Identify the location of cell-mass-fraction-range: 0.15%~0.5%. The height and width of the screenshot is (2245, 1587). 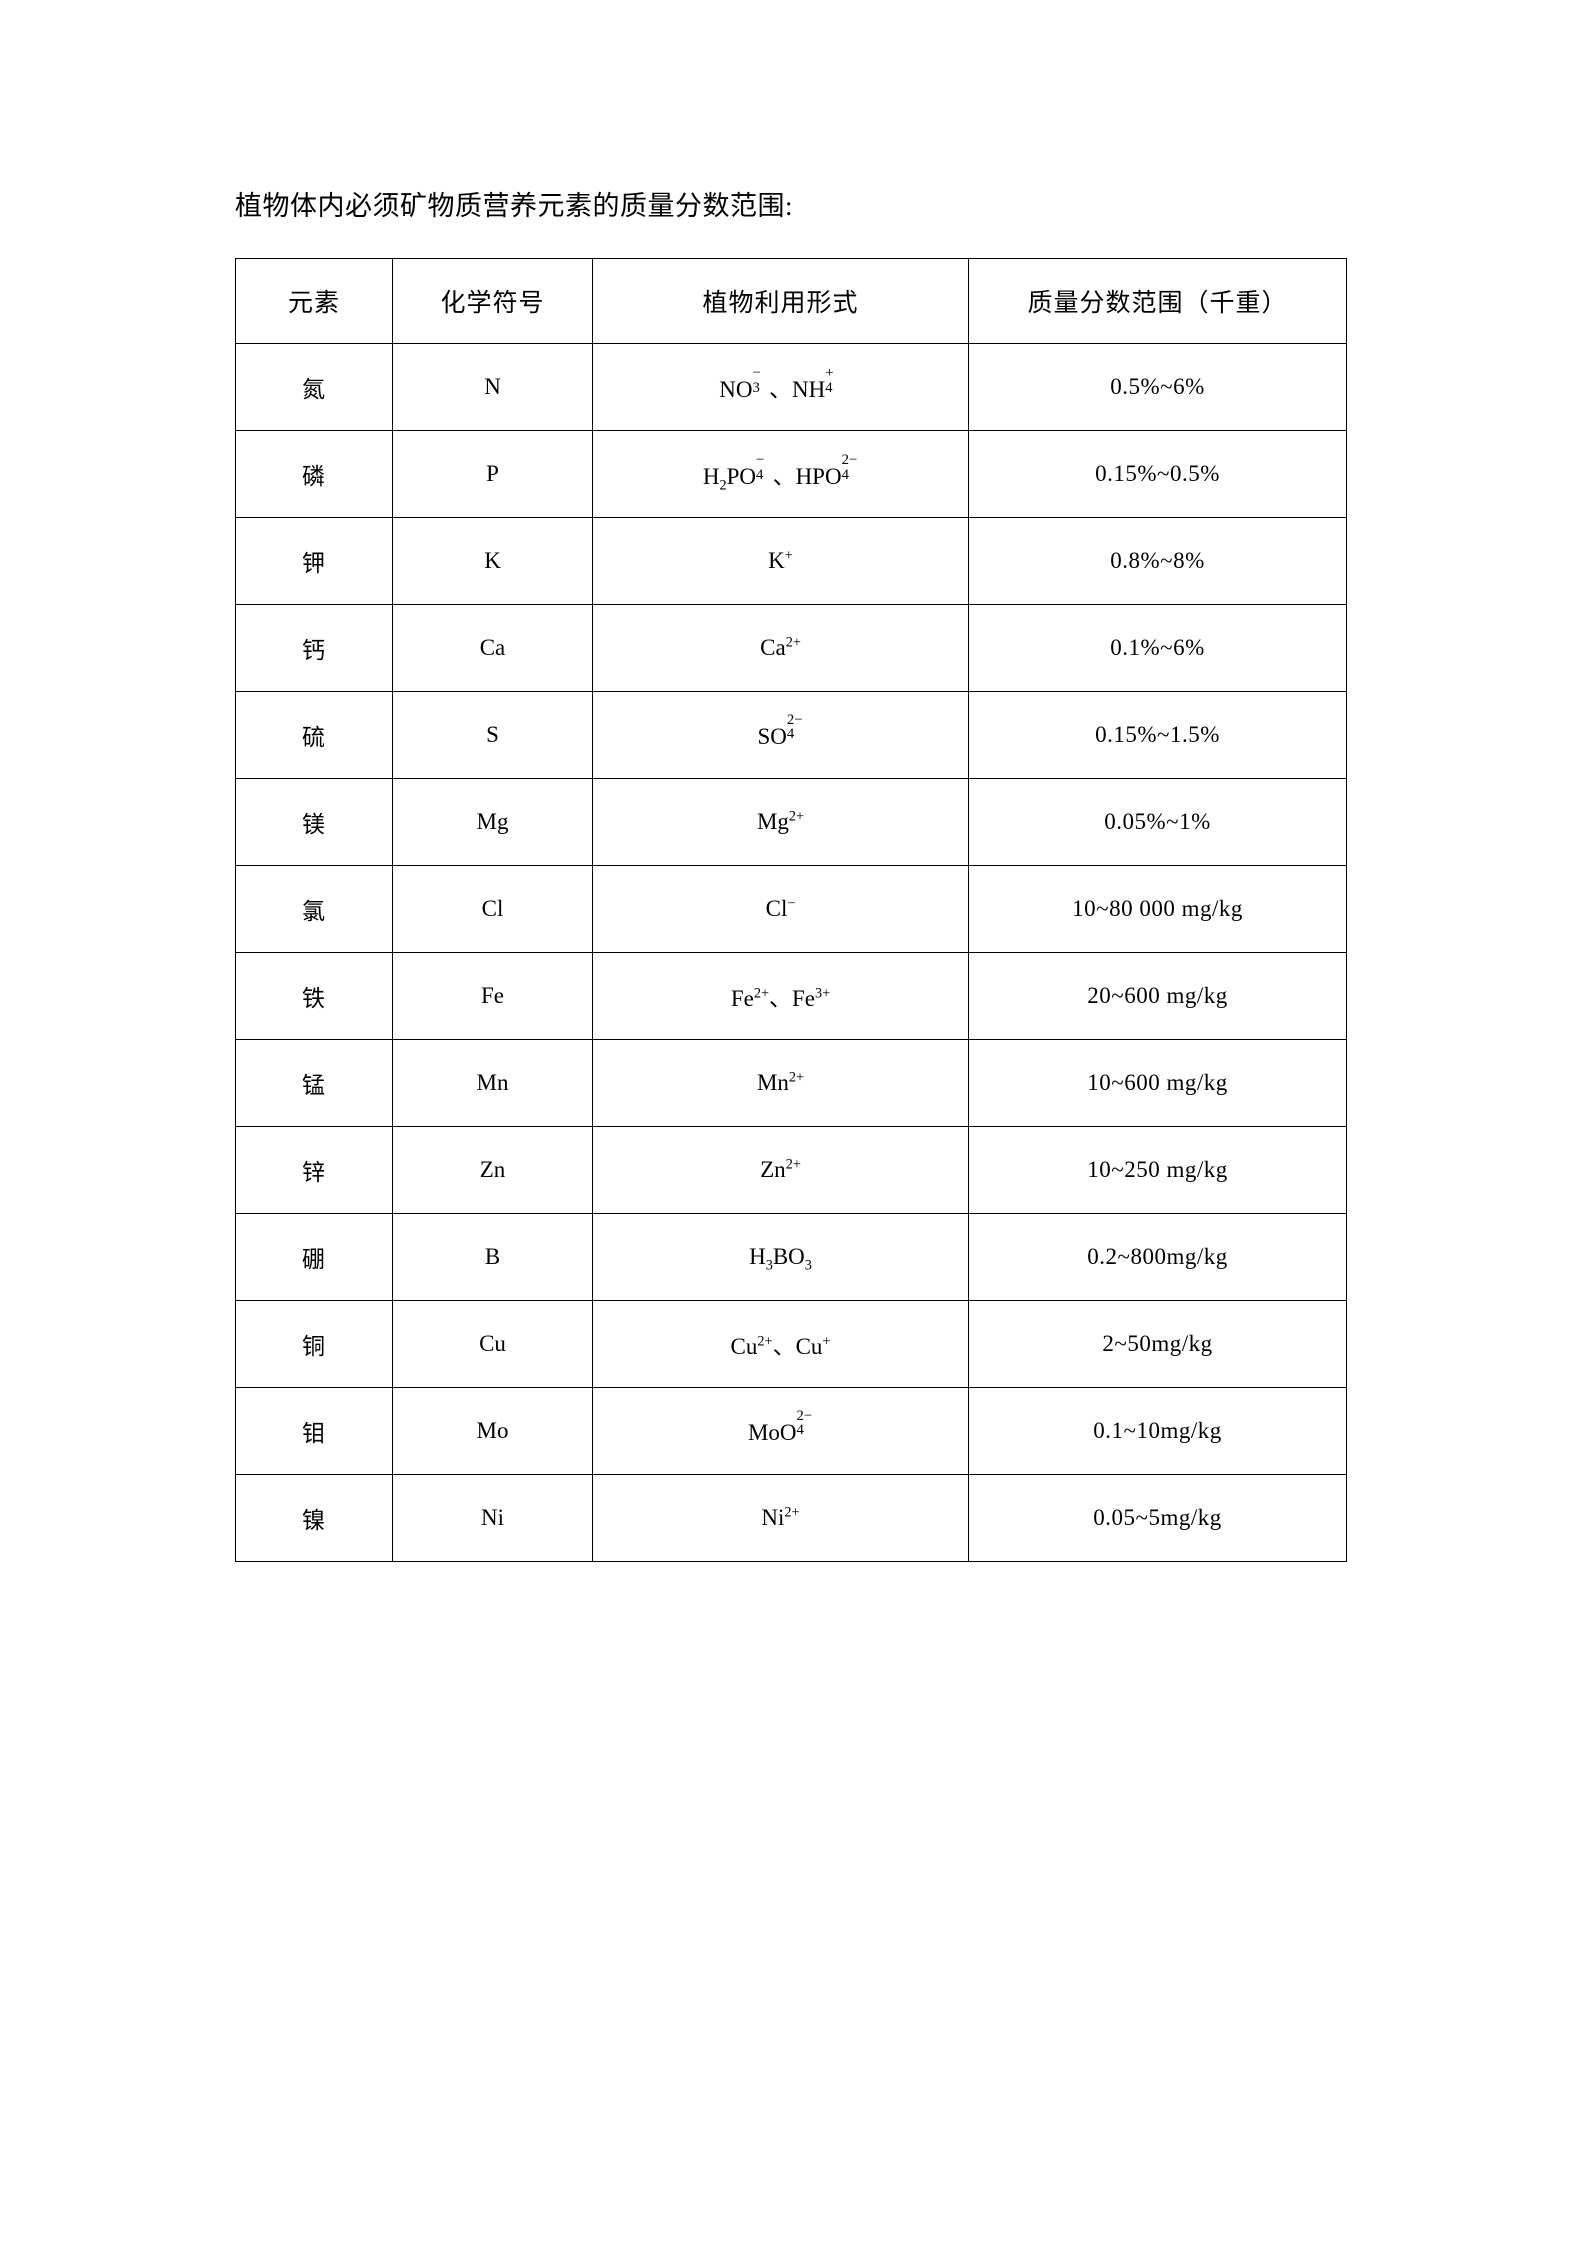
(1157, 474).